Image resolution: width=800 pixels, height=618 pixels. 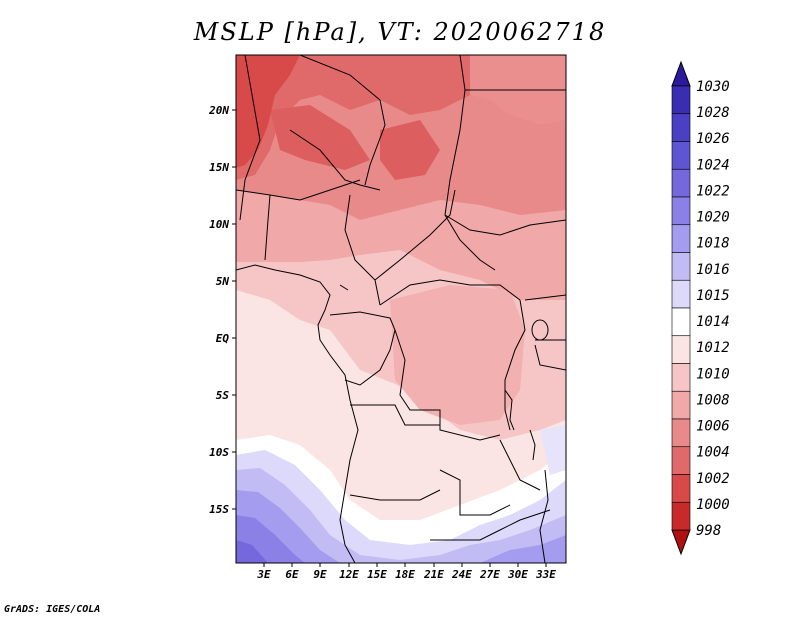 I want to click on lon-label-18E: 18E, so click(x=405, y=574).